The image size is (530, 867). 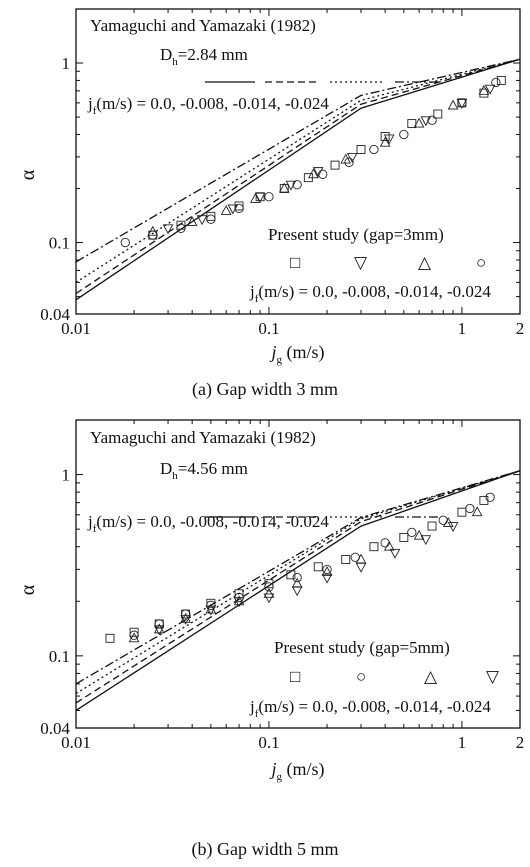 I want to click on legend-triangle-down: ▽, so click(x=361, y=262).